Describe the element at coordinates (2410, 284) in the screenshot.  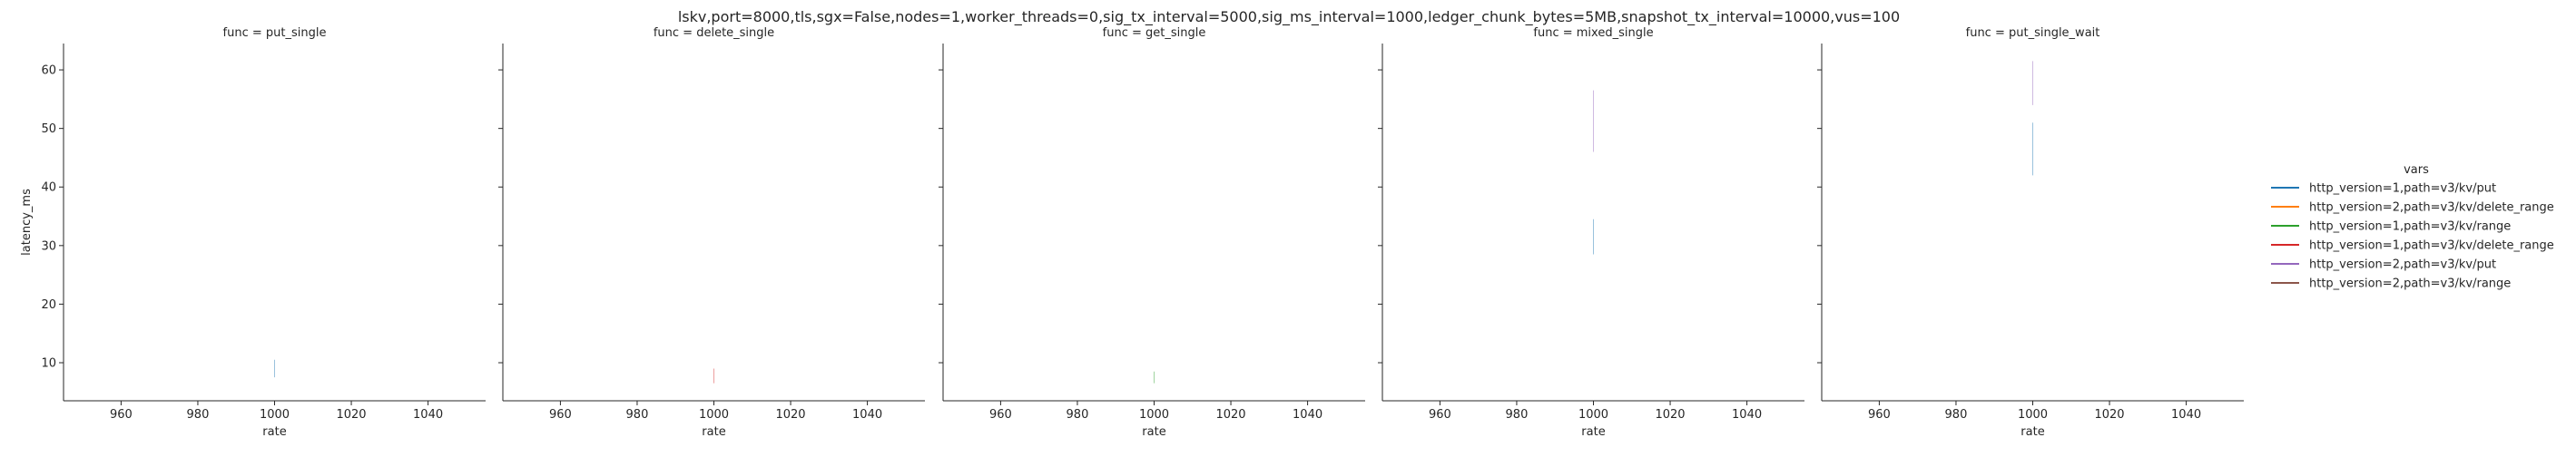
I see `legend-label: http_version=2,path=v3/kv/range` at that location.